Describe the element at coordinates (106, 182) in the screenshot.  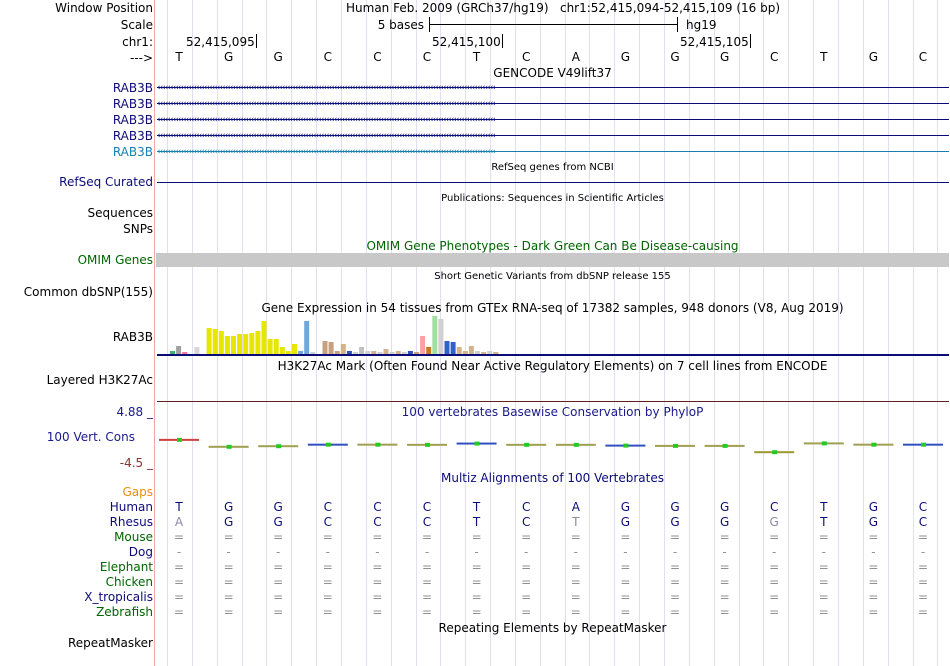
I see `refseq-label: RefSeq Curated` at that location.